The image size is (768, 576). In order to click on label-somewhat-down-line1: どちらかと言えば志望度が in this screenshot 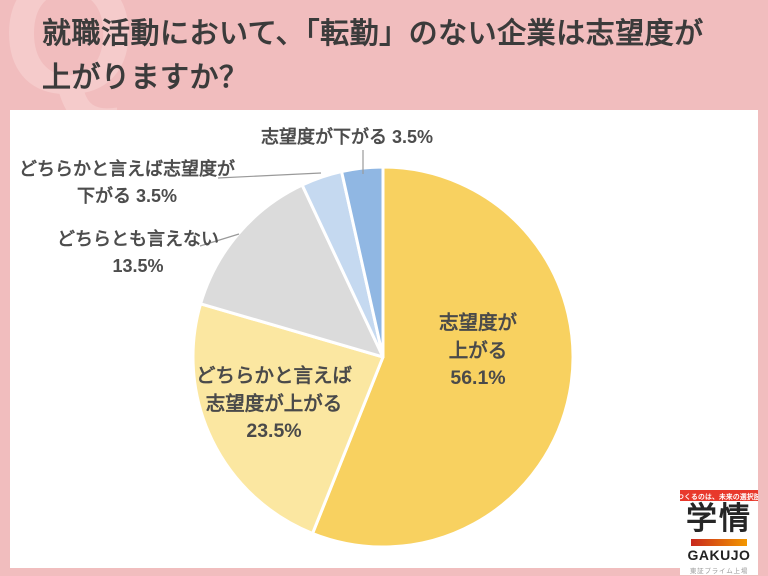, I will do `click(127, 169)`.